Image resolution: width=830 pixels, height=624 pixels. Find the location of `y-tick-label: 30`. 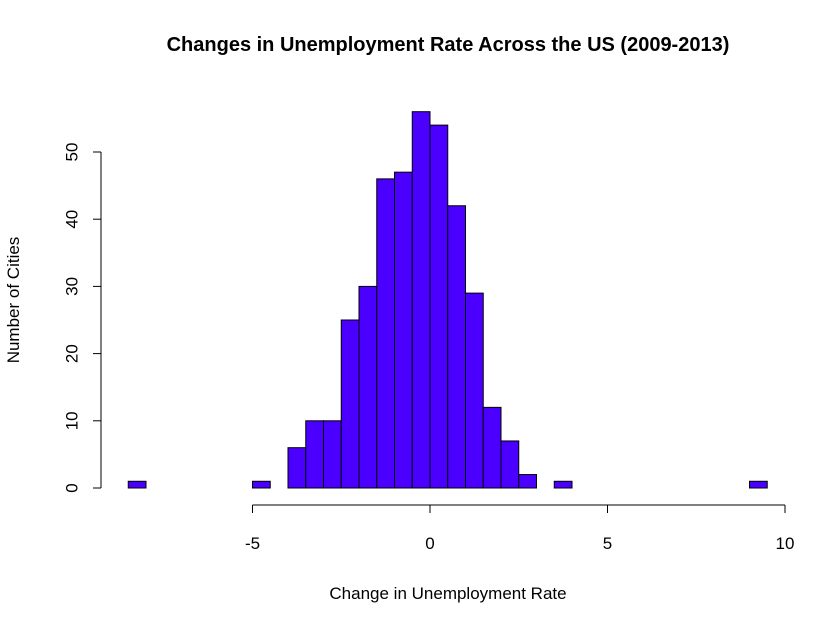

y-tick-label: 30 is located at coordinates (72, 286).